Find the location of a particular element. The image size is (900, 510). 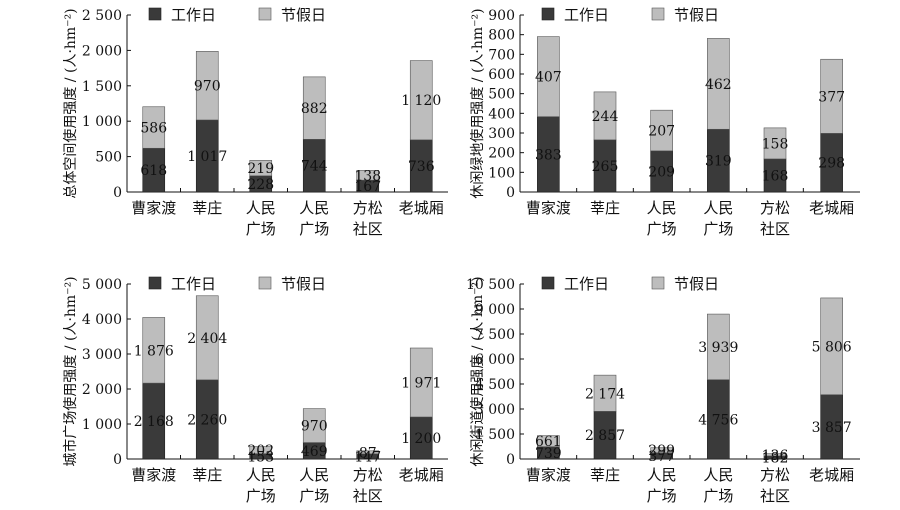

data-label-holiday: 1 120 is located at coordinates (421, 101).